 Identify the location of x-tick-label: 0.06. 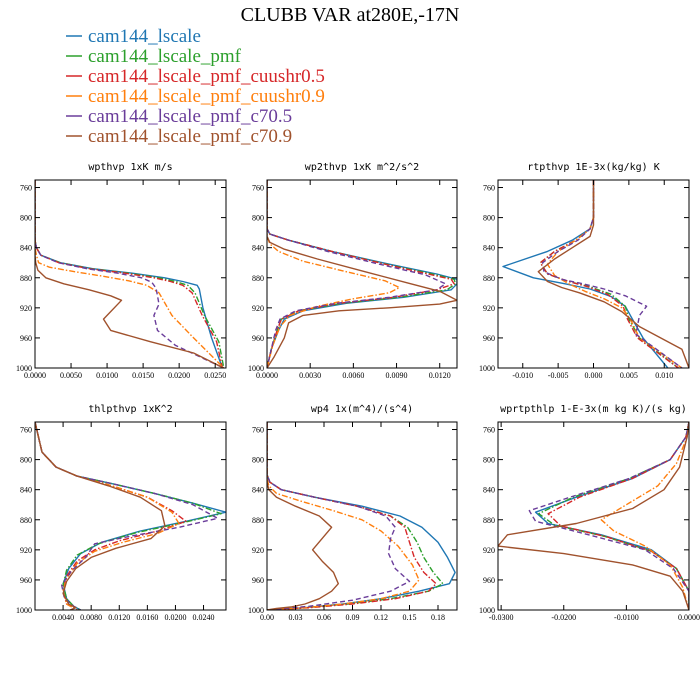
(324, 617).